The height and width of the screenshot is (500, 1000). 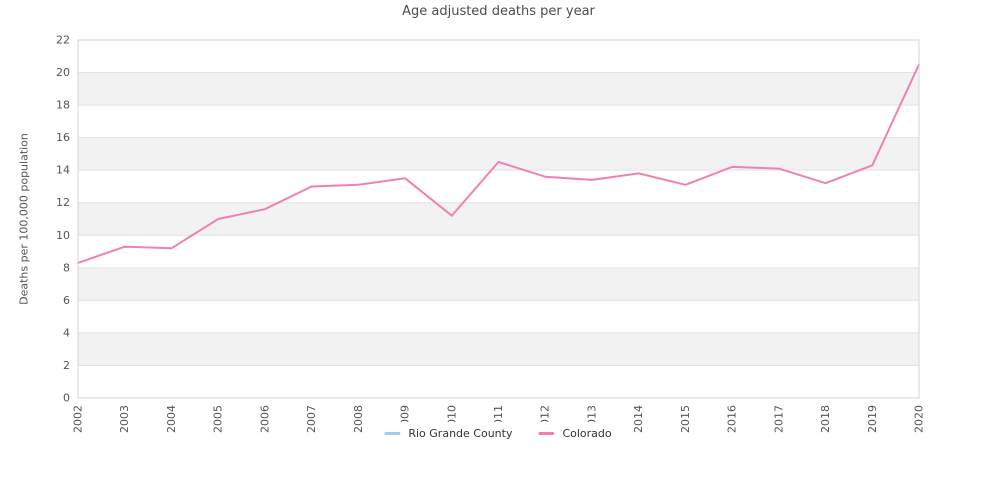 I want to click on x-tick-label: 2004, so click(x=171, y=419).